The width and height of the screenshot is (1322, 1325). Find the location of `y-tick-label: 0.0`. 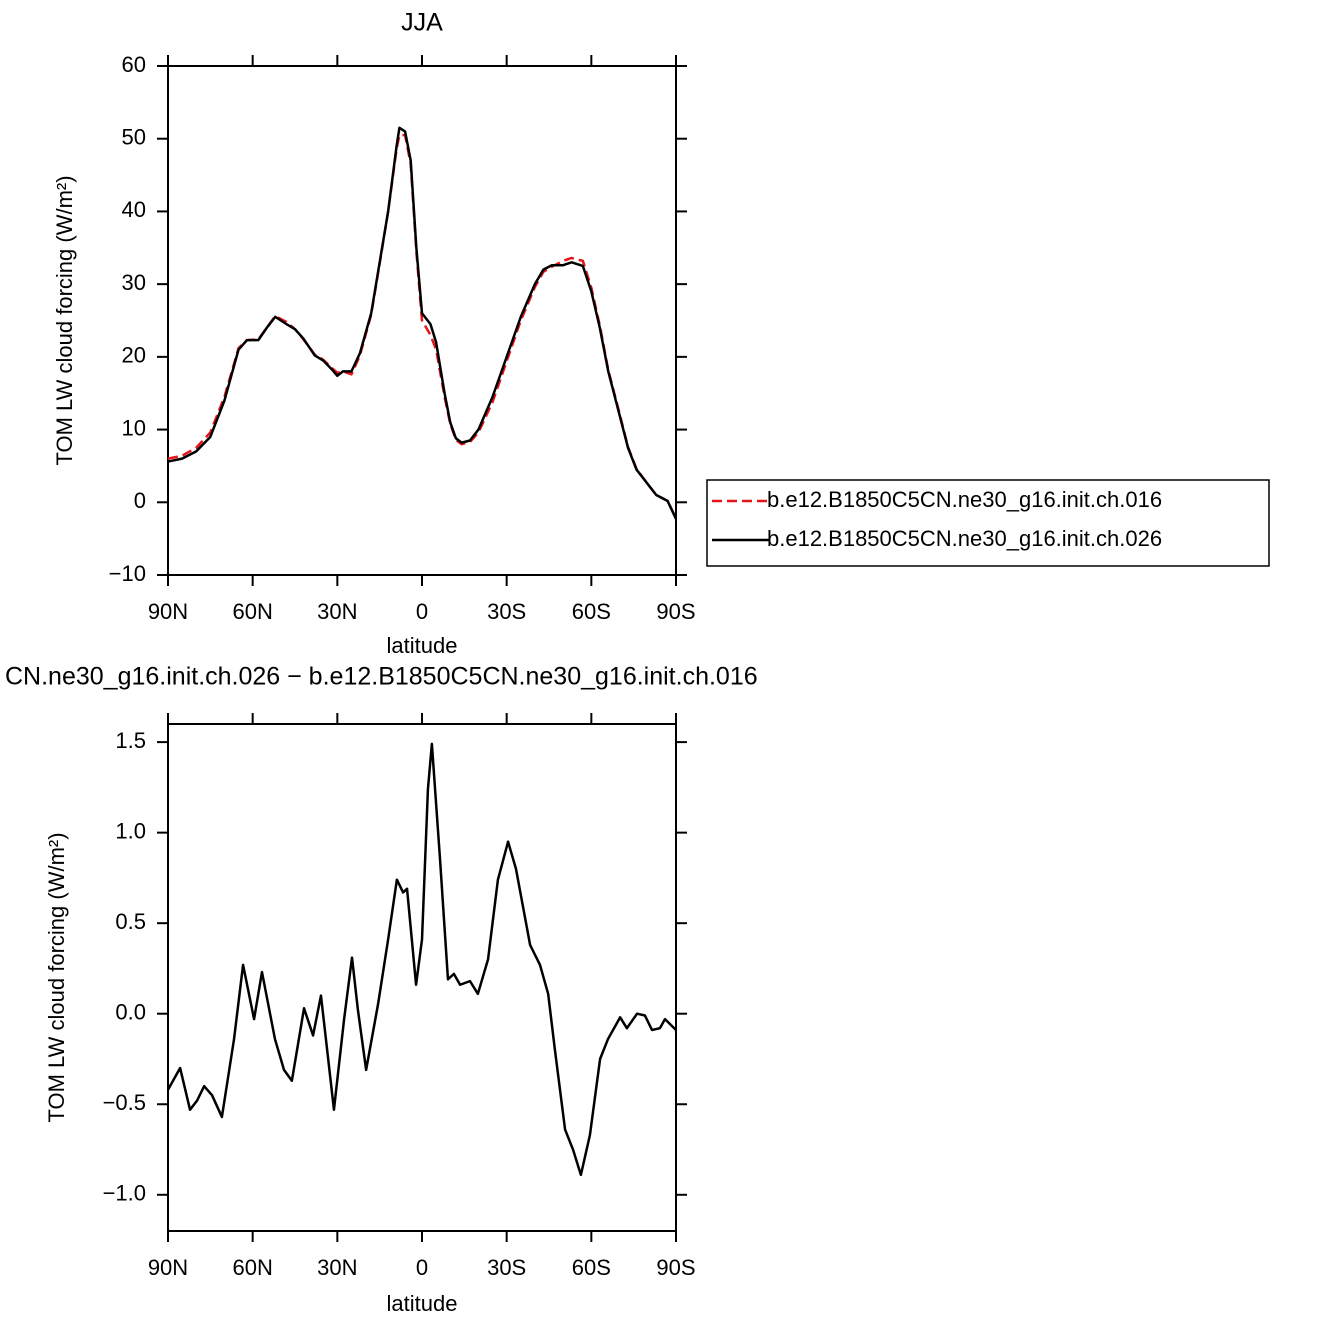

y-tick-label: 0.0 is located at coordinates (130, 1012).